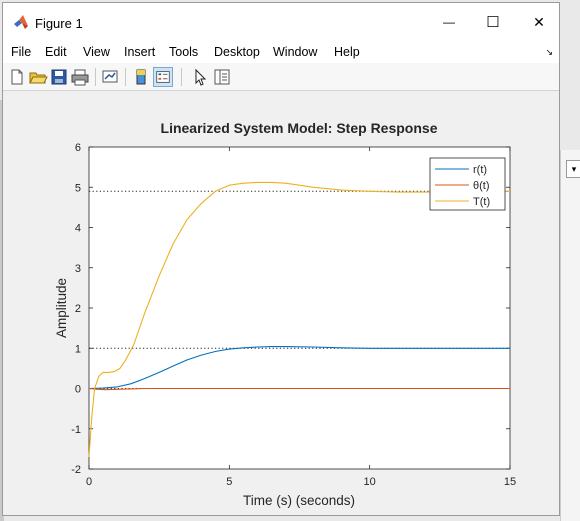 Image resolution: width=580 pixels, height=521 pixels. Describe the element at coordinates (184, 52) in the screenshot. I see `menu-tools: Tools` at that location.